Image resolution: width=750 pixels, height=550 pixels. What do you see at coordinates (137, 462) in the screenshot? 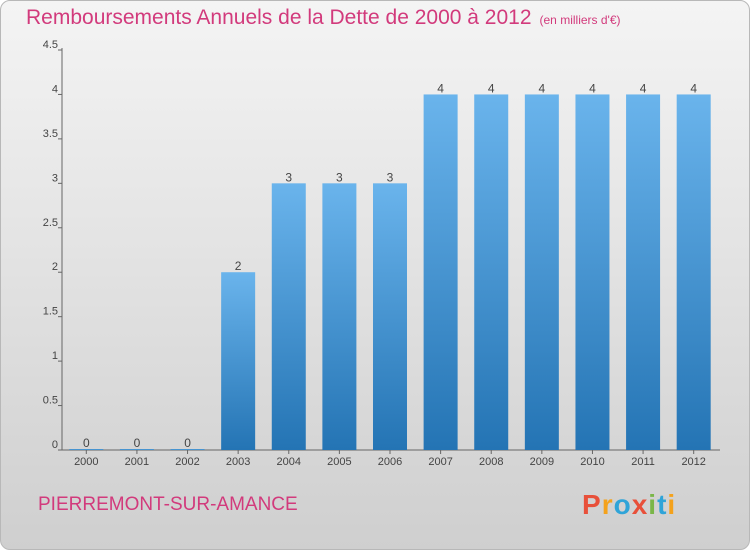
I see `x-tick-label: 2001` at bounding box center [137, 462].